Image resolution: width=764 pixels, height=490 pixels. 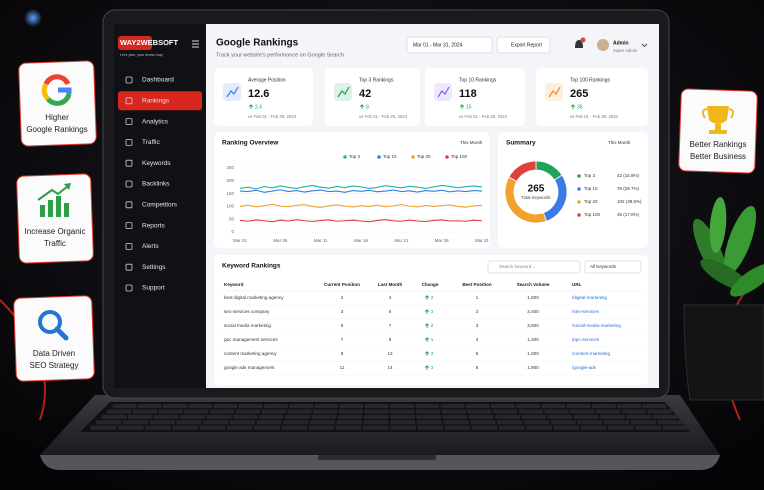 I want to click on nav-item: Support, so click(x=153, y=288).